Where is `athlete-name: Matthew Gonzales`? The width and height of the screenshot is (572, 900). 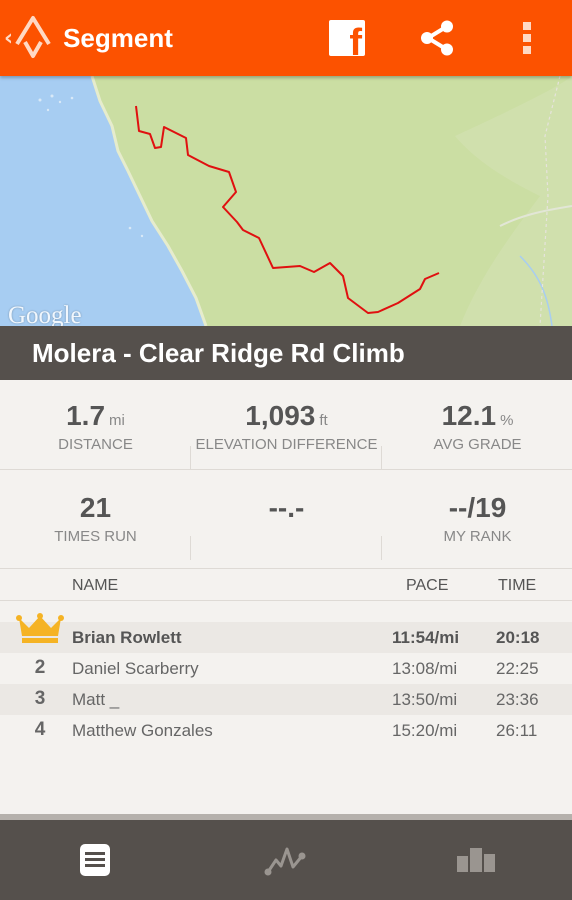 athlete-name: Matthew Gonzales is located at coordinates (142, 730).